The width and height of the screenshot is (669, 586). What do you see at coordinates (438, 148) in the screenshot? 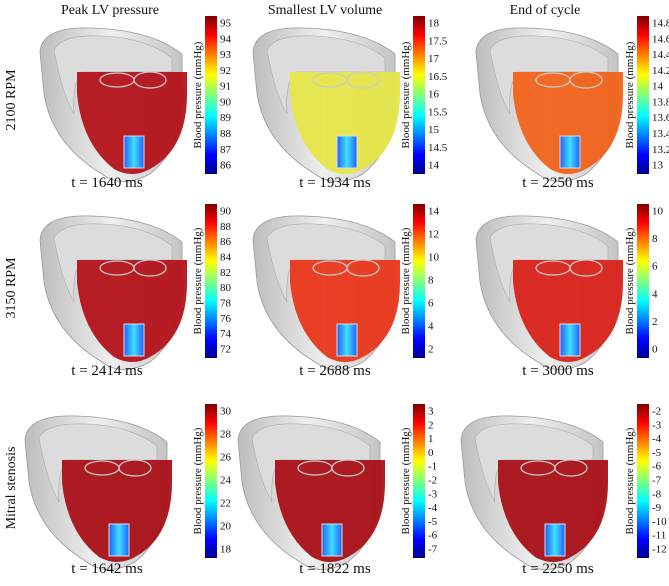
I see `colorbar-tick: 14.5` at bounding box center [438, 148].